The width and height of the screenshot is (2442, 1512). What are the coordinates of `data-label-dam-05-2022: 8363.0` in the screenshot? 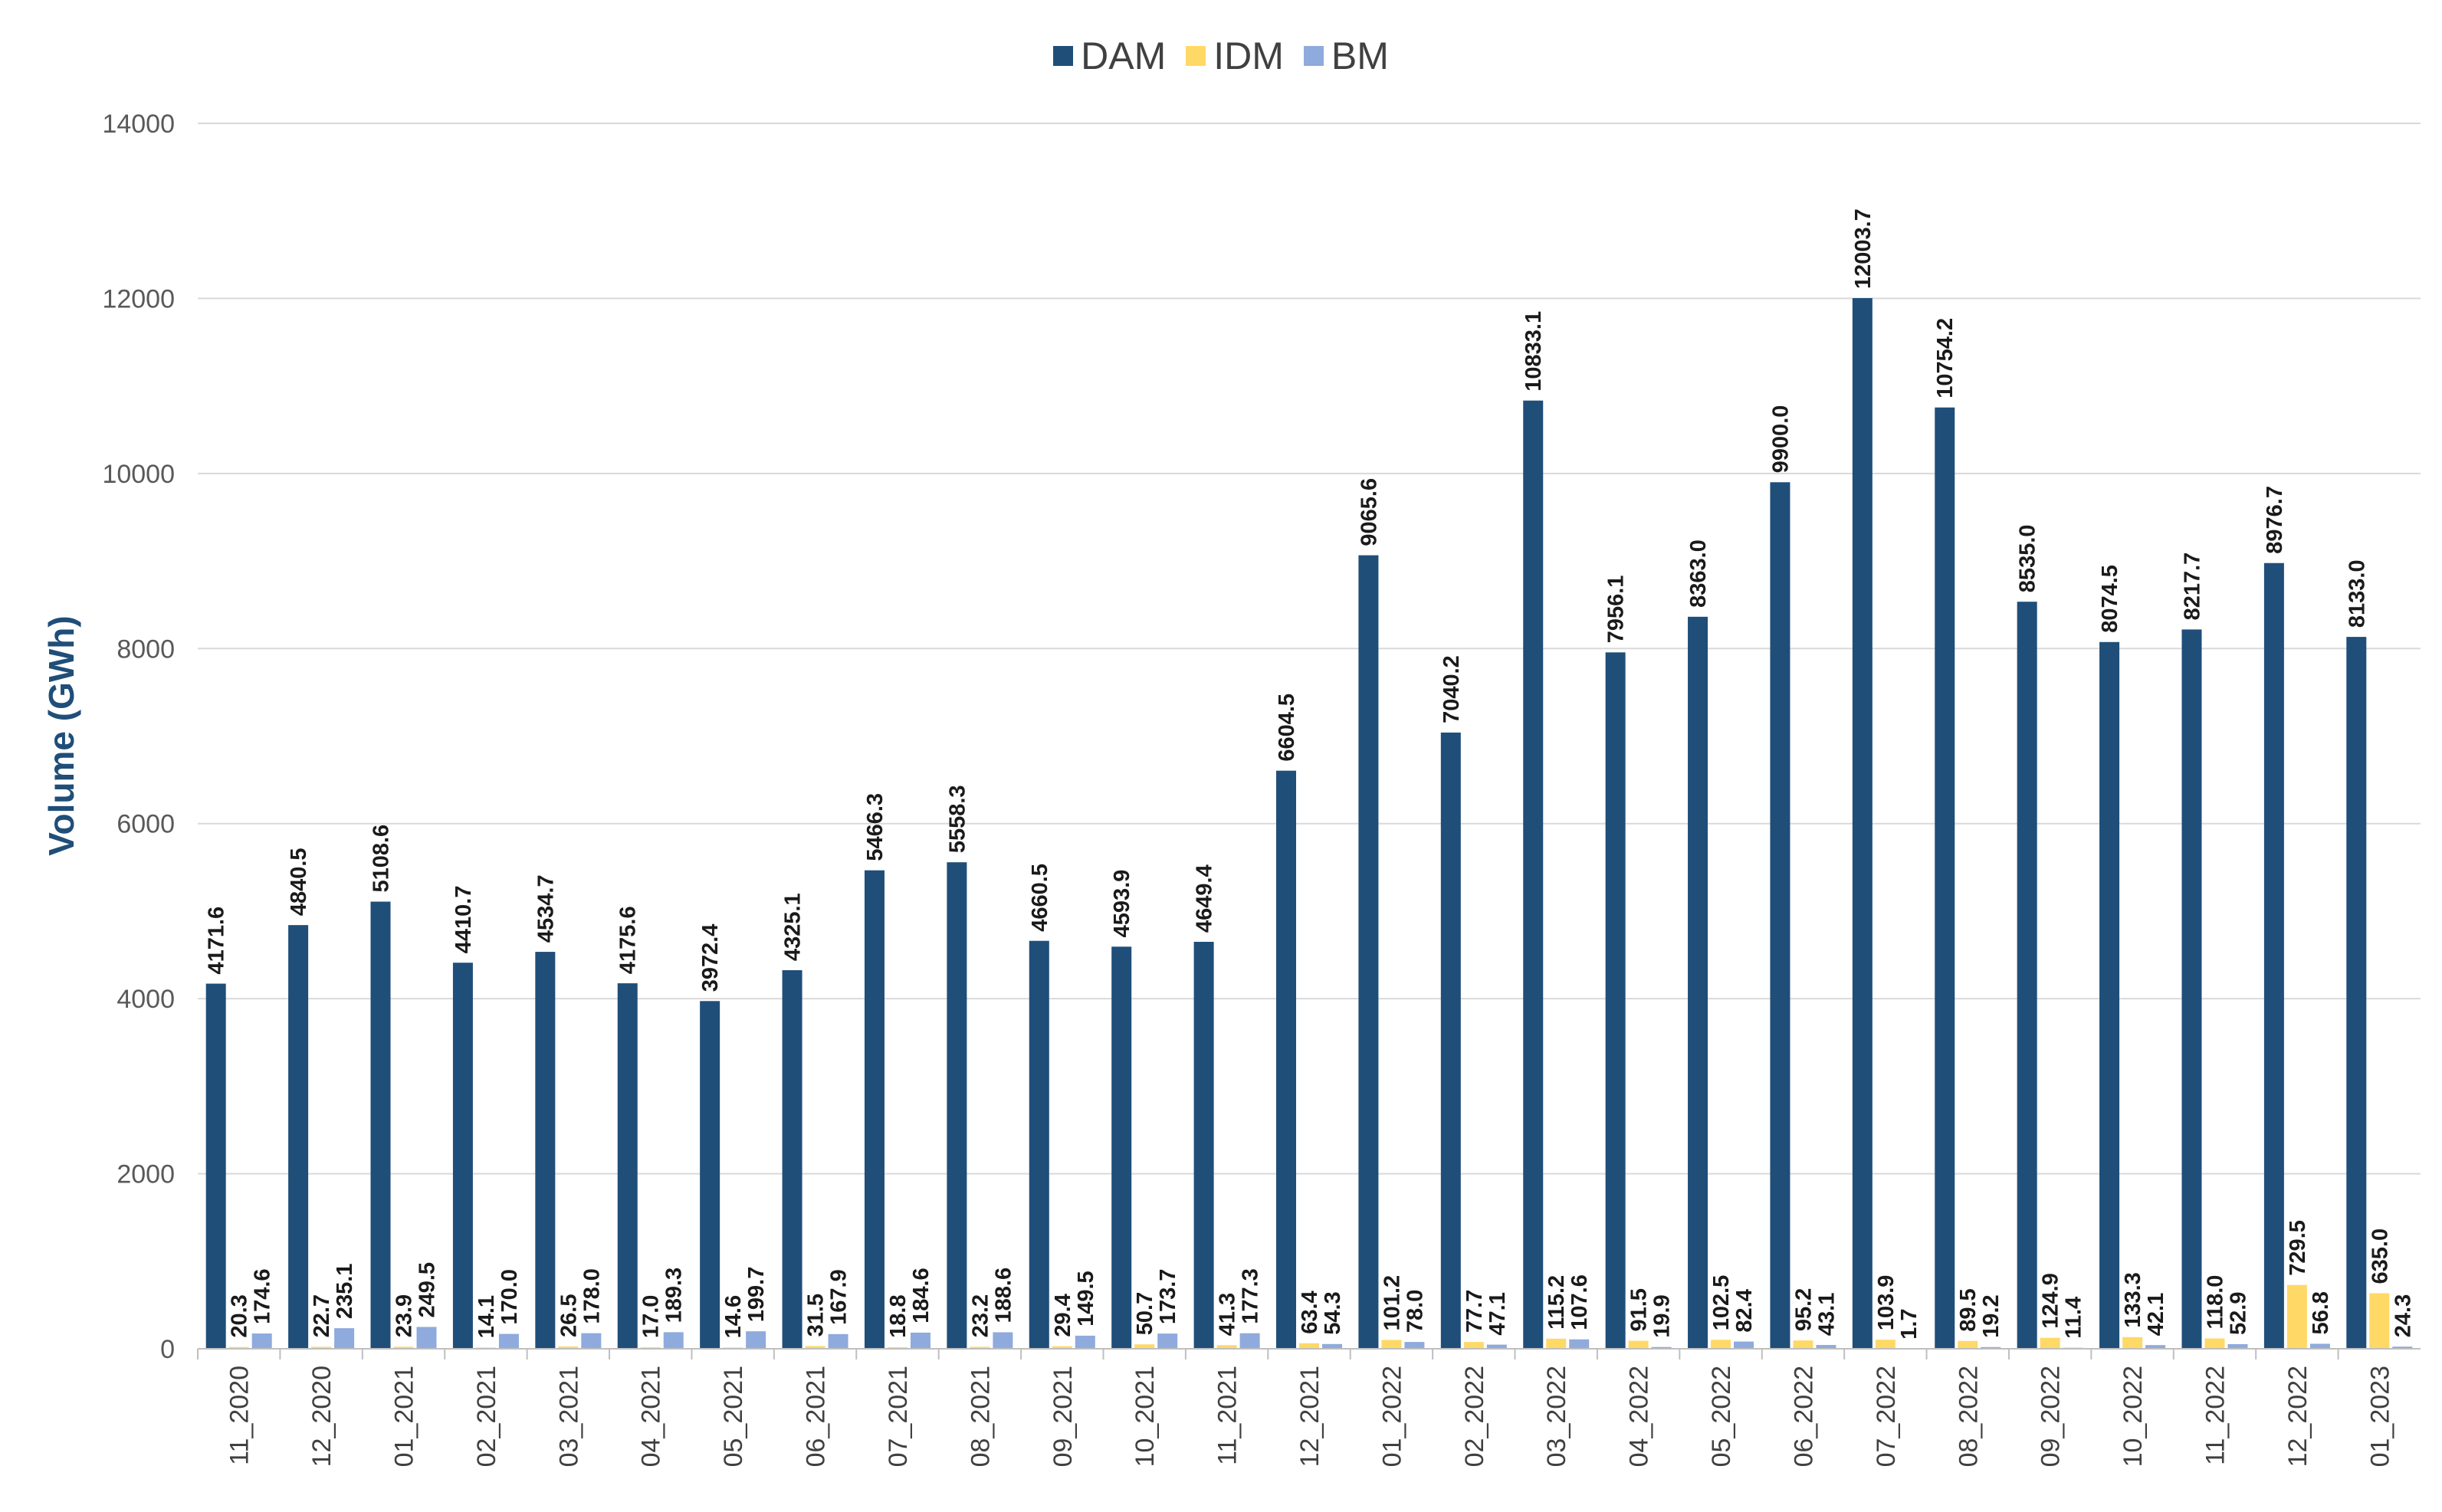 It's located at (1698, 574).